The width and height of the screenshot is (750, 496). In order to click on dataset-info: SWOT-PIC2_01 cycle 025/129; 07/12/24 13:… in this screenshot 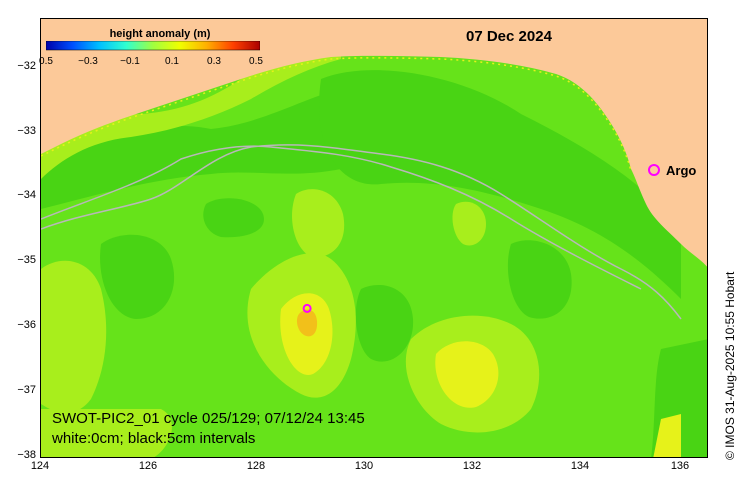, I will do `click(208, 418)`.